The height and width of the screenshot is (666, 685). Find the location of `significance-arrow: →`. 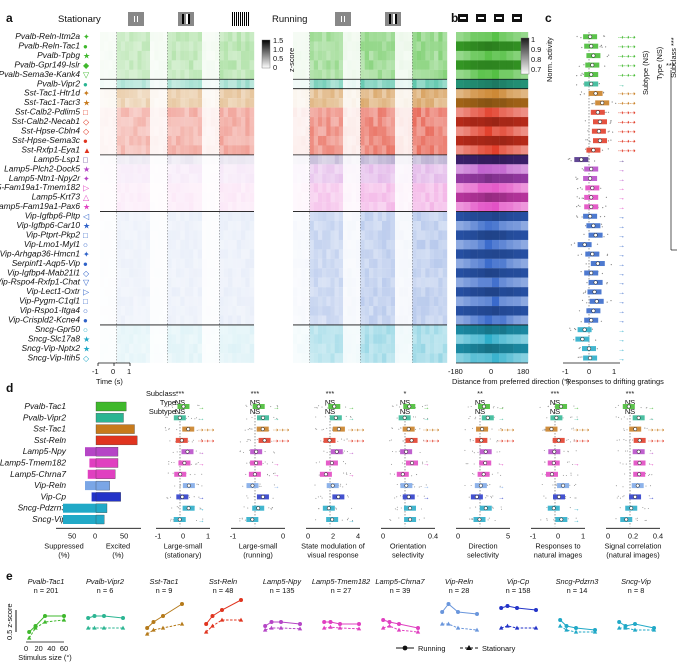

significance-arrow: → is located at coordinates (501, 498).